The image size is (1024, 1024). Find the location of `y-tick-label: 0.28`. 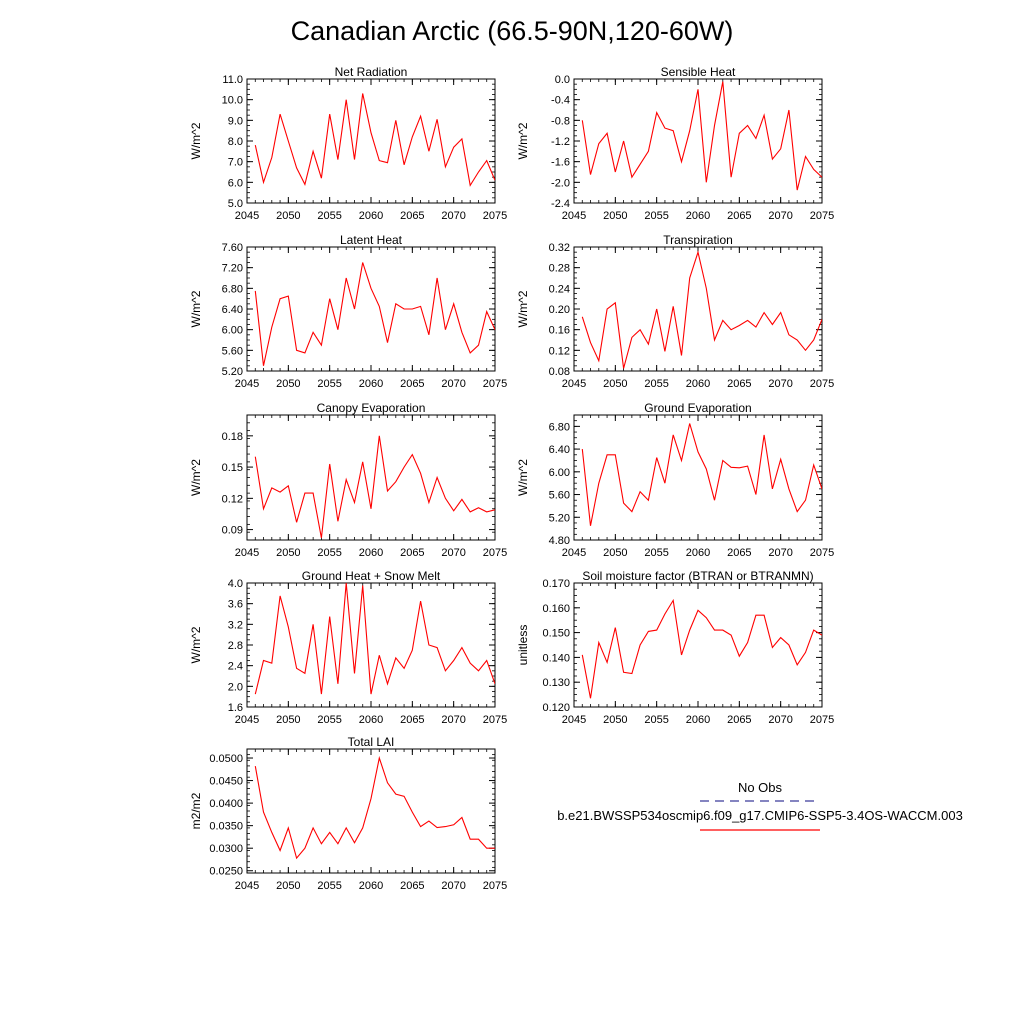

y-tick-label: 0.28 is located at coordinates (559, 269).